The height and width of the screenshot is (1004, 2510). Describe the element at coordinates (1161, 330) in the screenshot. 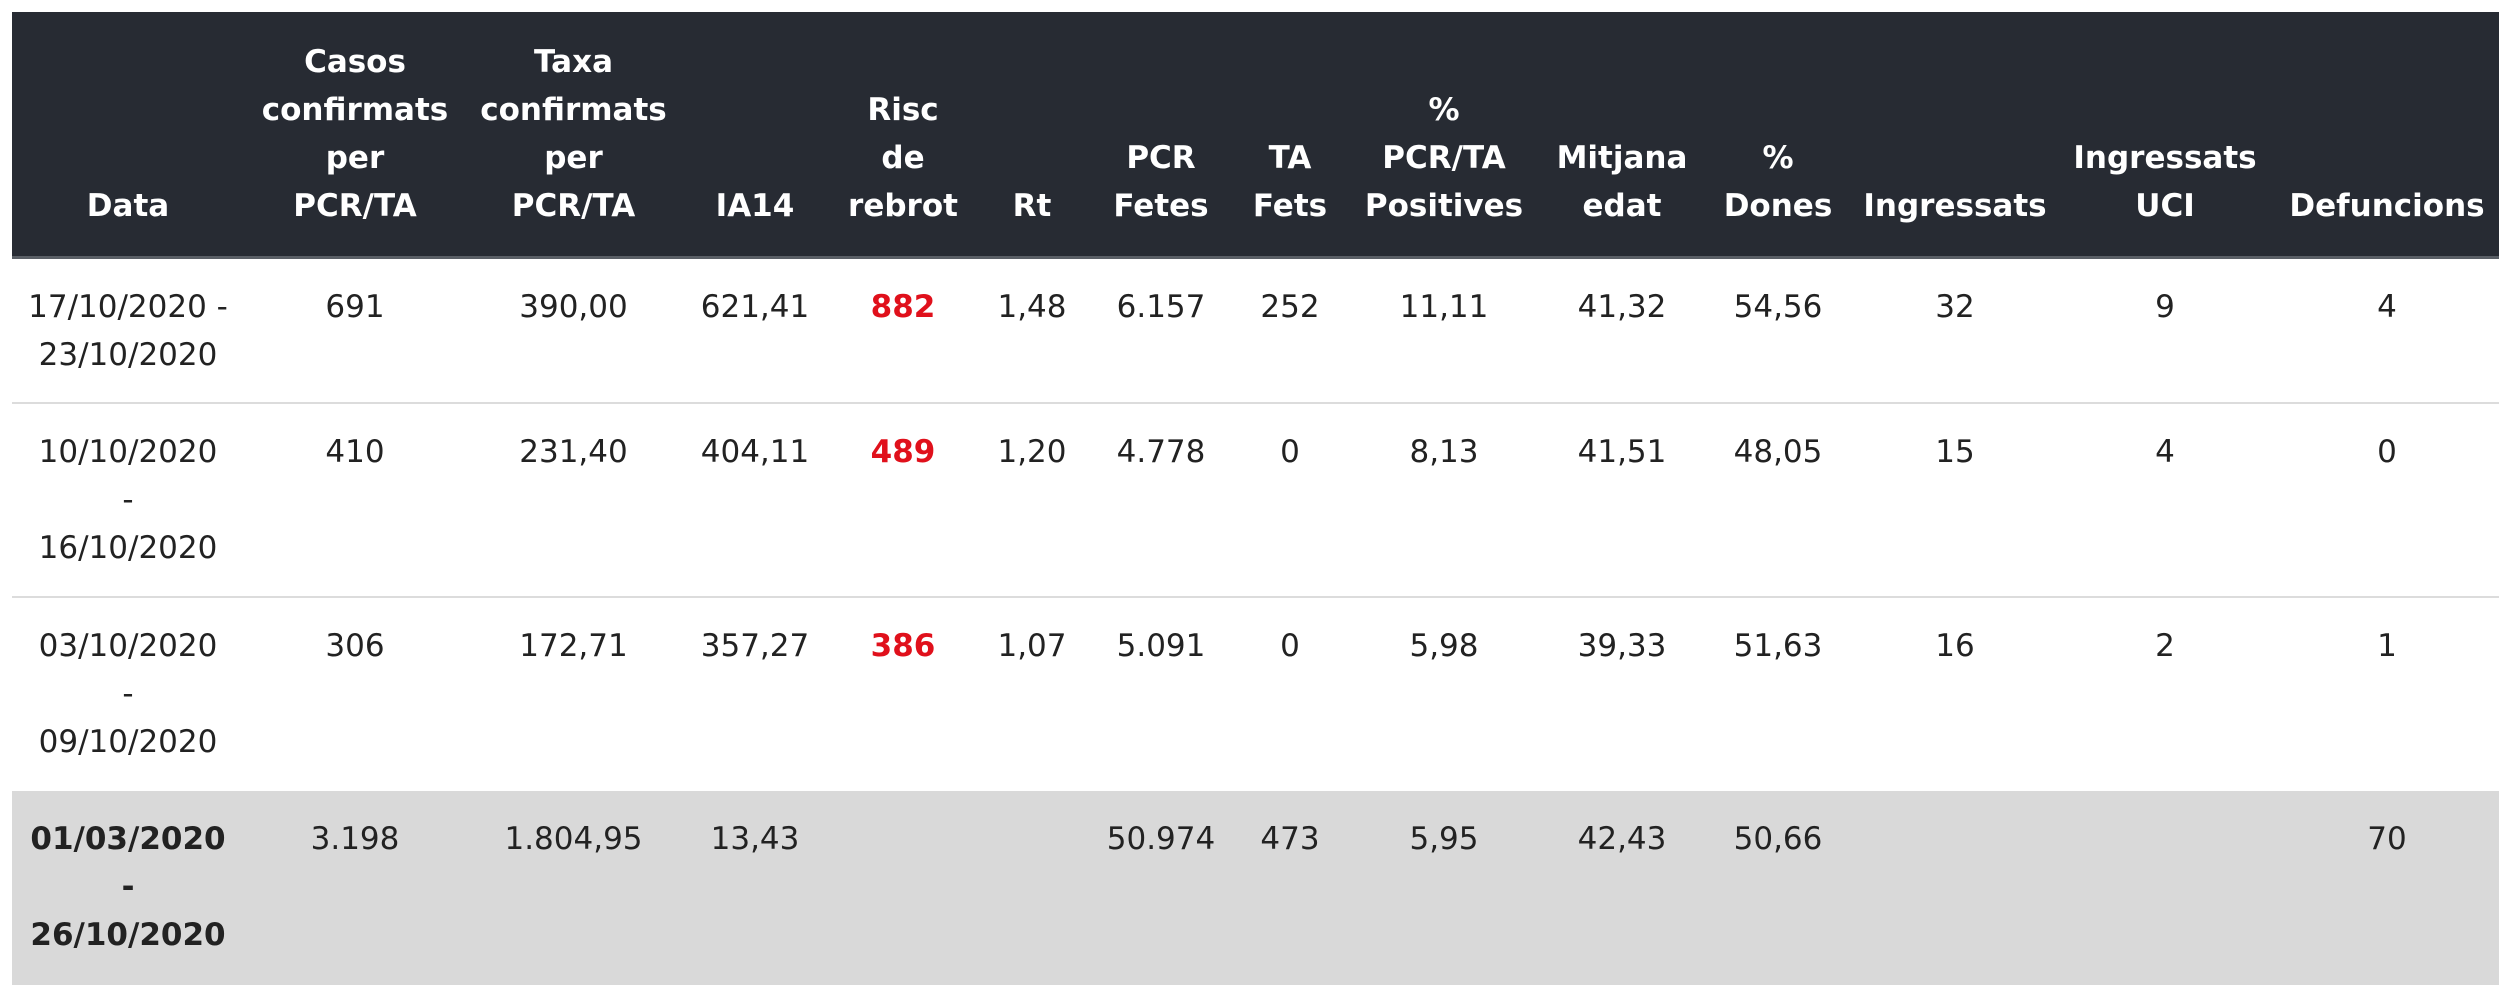

I see `cell-pcr-fetes: 6.157` at that location.